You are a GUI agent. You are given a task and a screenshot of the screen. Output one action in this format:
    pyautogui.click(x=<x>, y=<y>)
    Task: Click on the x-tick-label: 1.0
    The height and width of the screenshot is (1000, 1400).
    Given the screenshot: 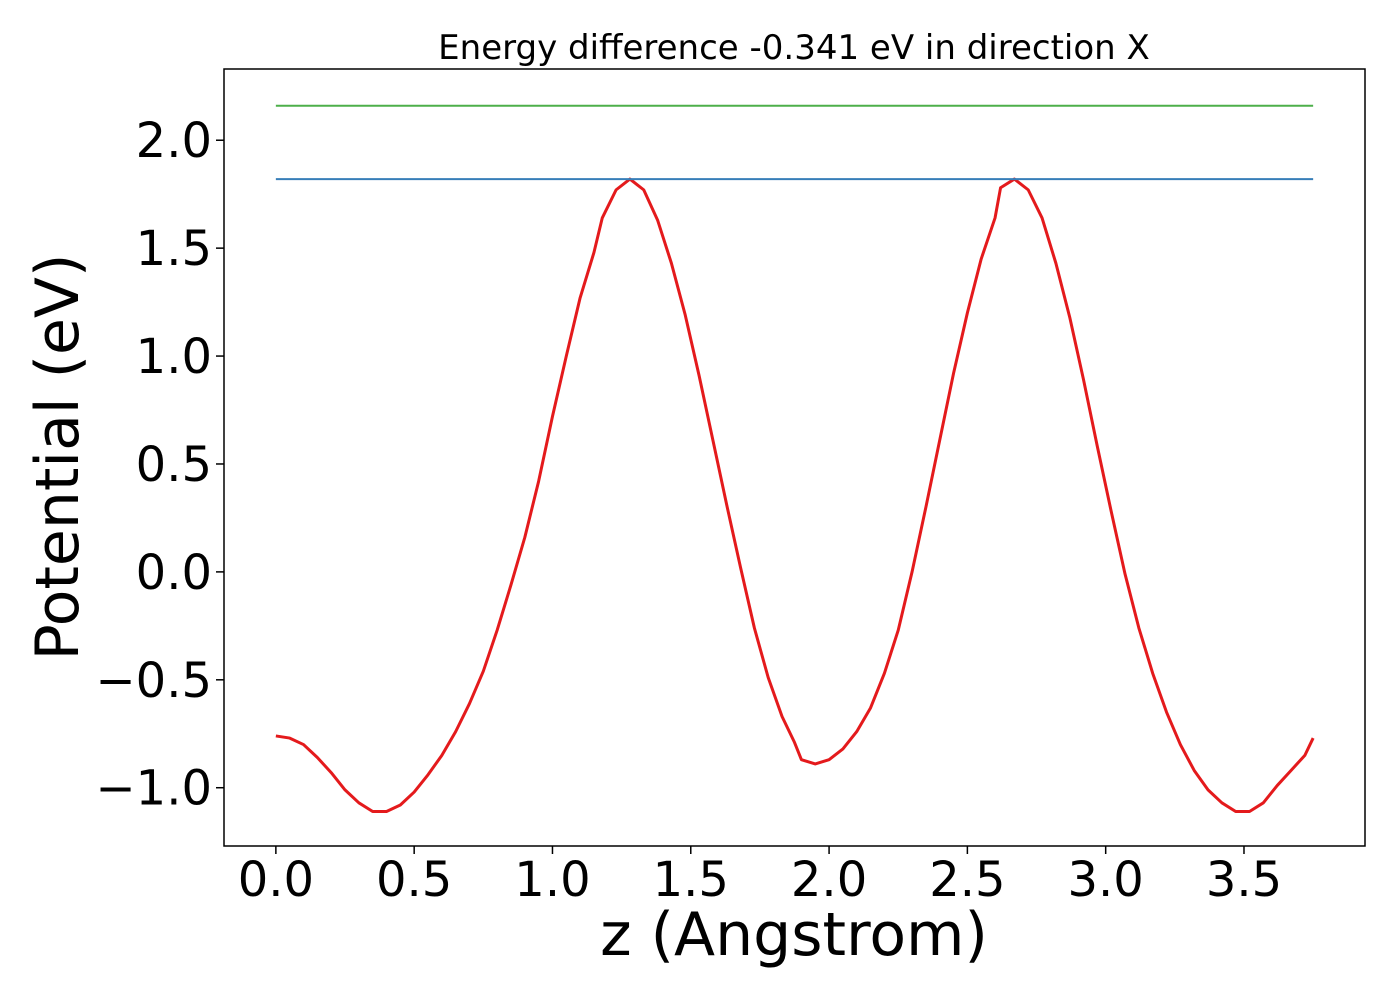 What is the action you would take?
    pyautogui.click(x=552, y=880)
    